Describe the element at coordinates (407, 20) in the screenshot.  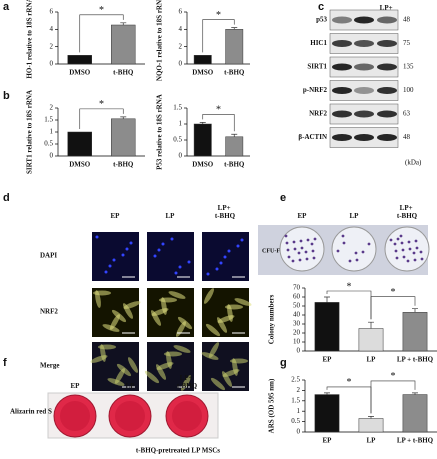
I see `blot-kda: 48` at that location.